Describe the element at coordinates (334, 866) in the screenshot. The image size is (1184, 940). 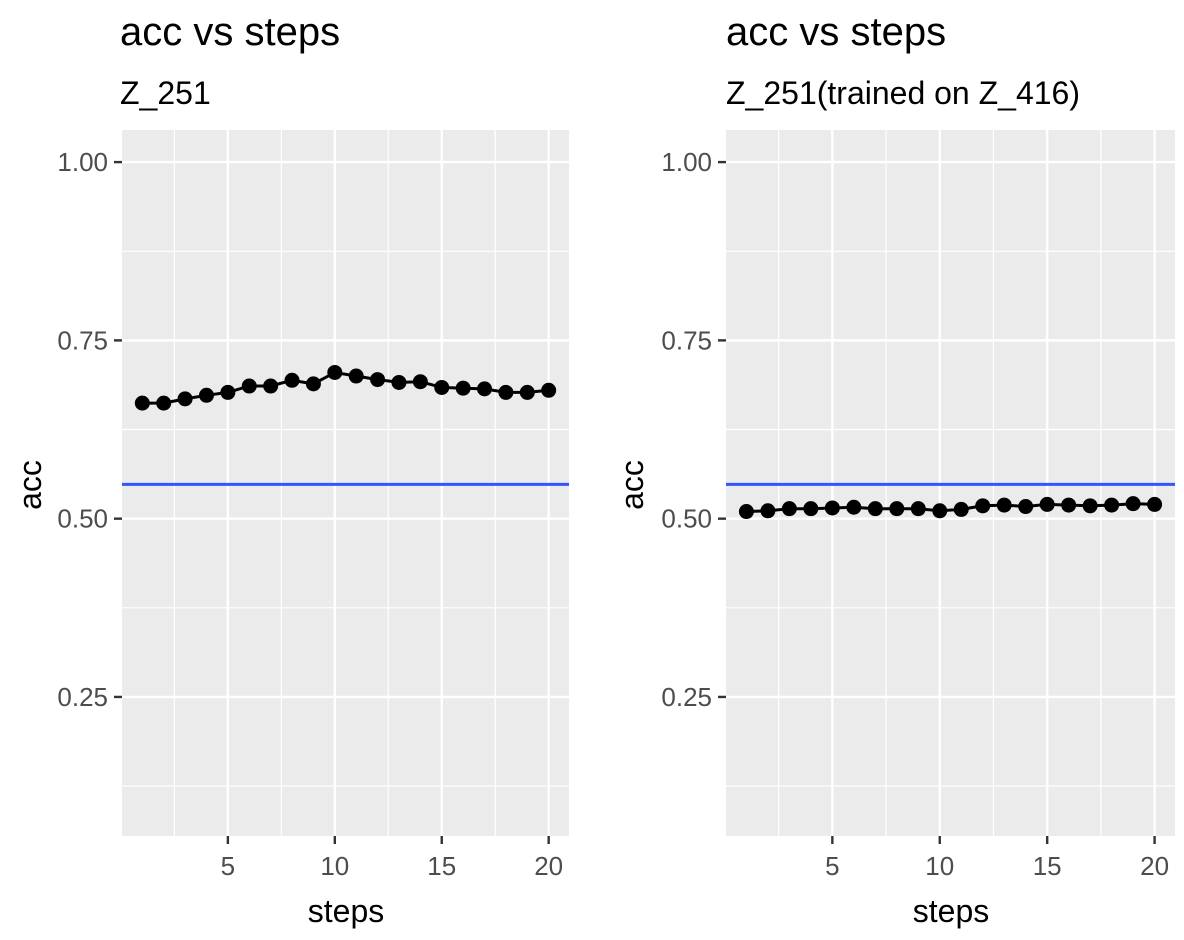
I see `x-tick-label-left: 10` at that location.